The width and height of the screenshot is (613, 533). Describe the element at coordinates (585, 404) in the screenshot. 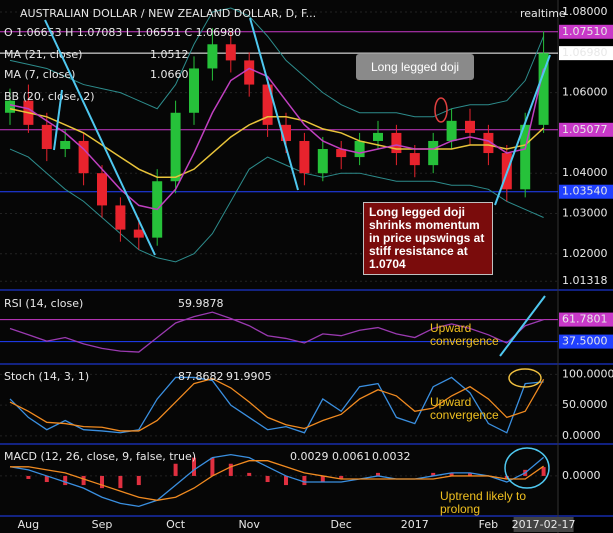

I see `y-tick-label: 50.0000` at that location.